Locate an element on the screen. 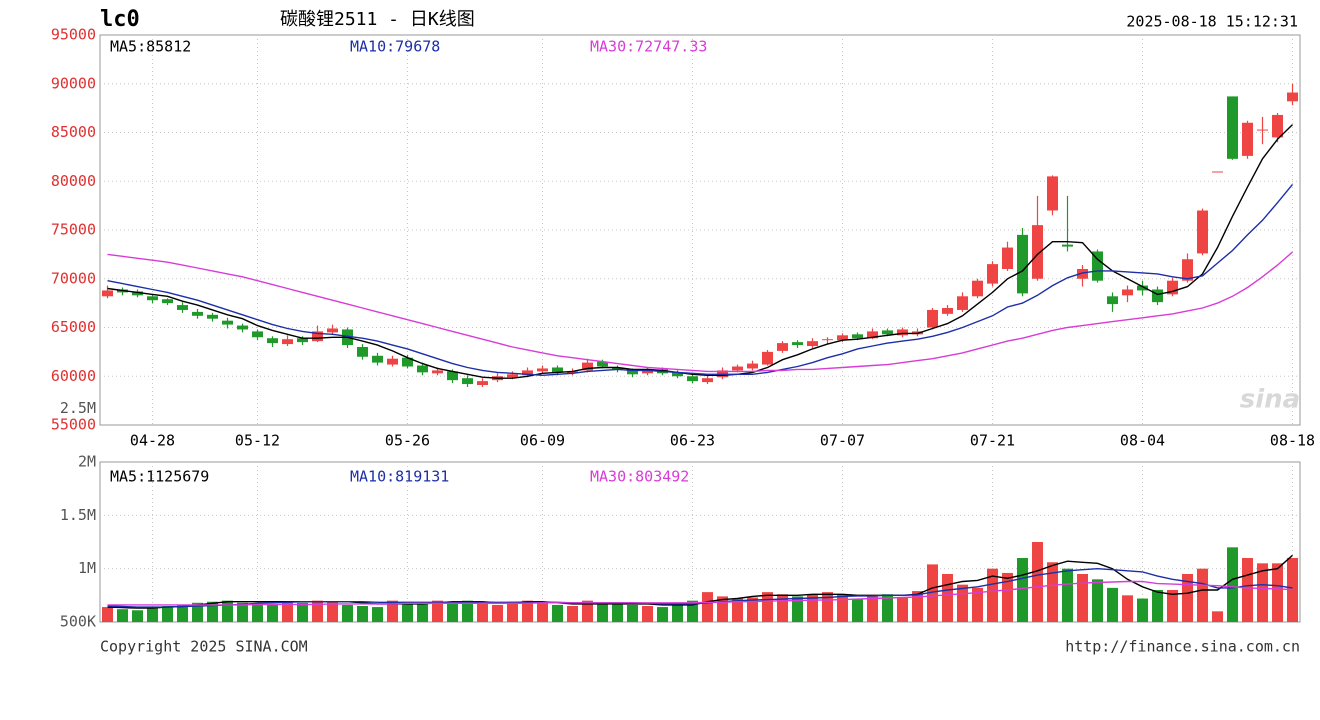 The width and height of the screenshot is (1320, 720). y-tick-label: 60000 is located at coordinates (73, 376).